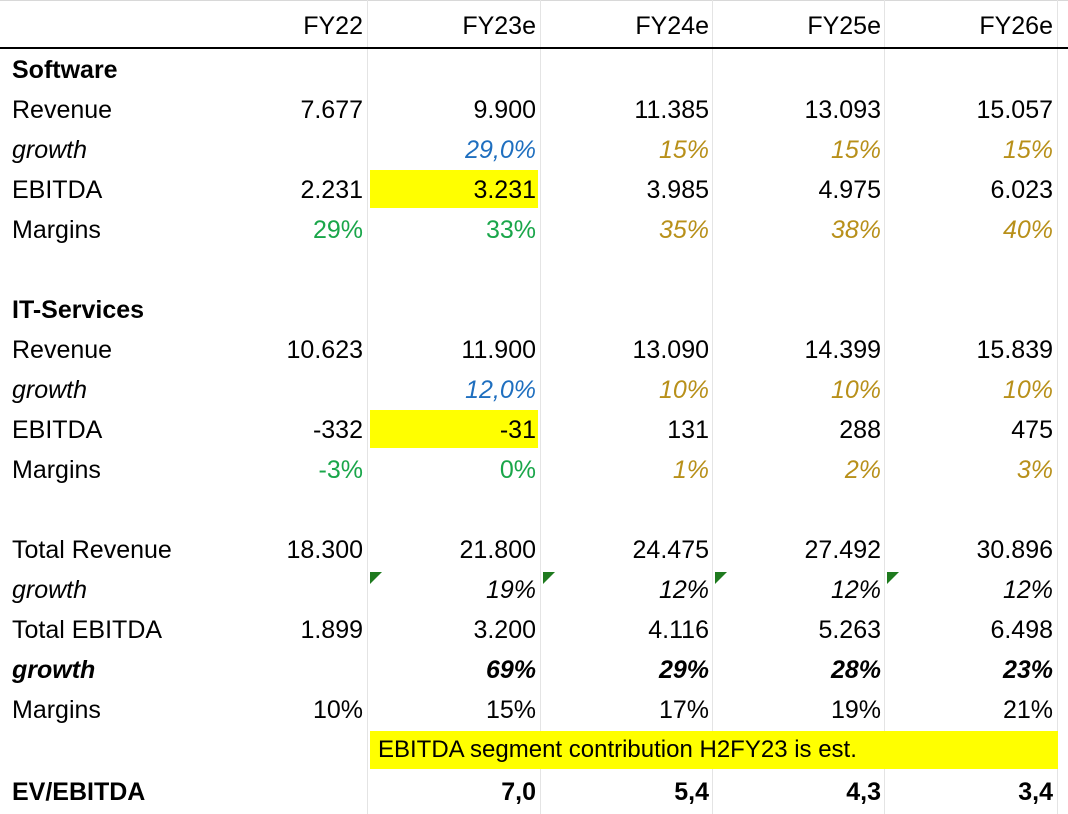  What do you see at coordinates (842, 350) in the screenshot?
I see `table-cell: 14.399` at bounding box center [842, 350].